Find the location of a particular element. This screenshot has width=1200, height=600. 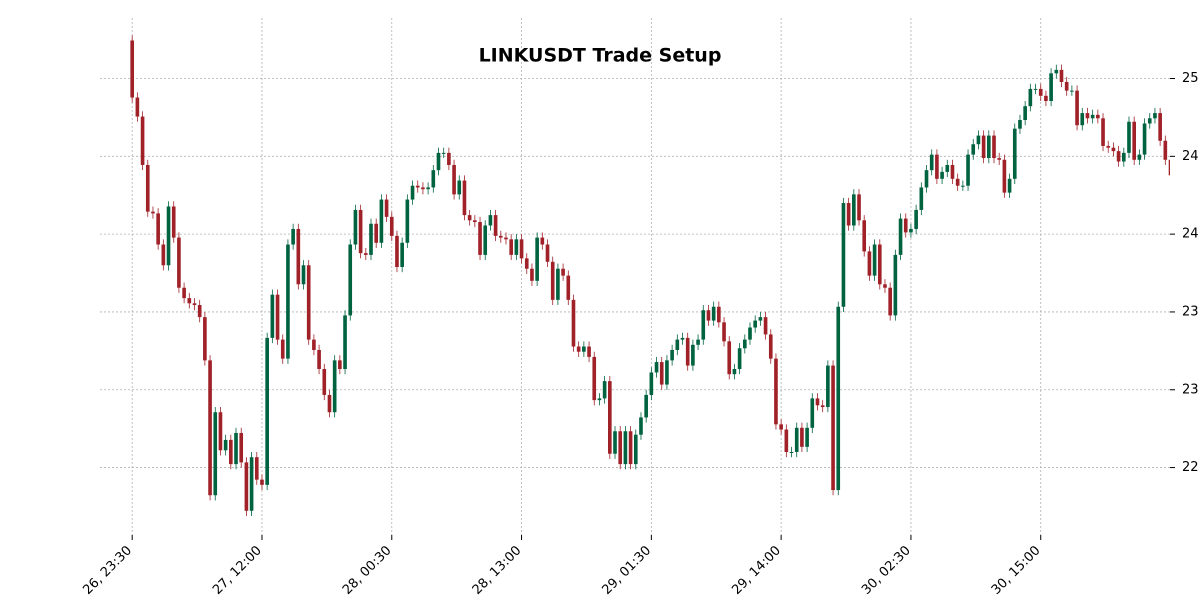

x-tick-label: 28, 13:00 is located at coordinates (497, 570).